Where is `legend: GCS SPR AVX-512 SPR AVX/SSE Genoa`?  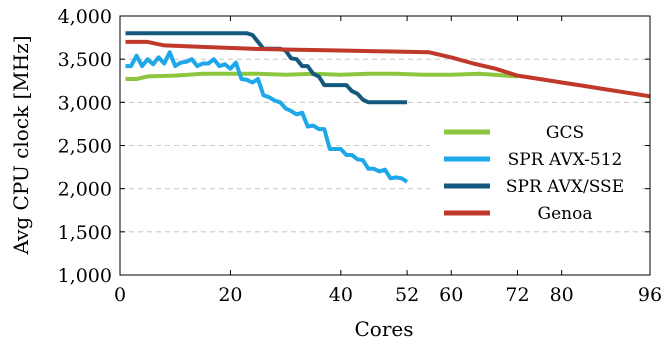
legend: GCS SPR AVX-512 SPR AVX/SSE Genoa is located at coordinates (536, 174).